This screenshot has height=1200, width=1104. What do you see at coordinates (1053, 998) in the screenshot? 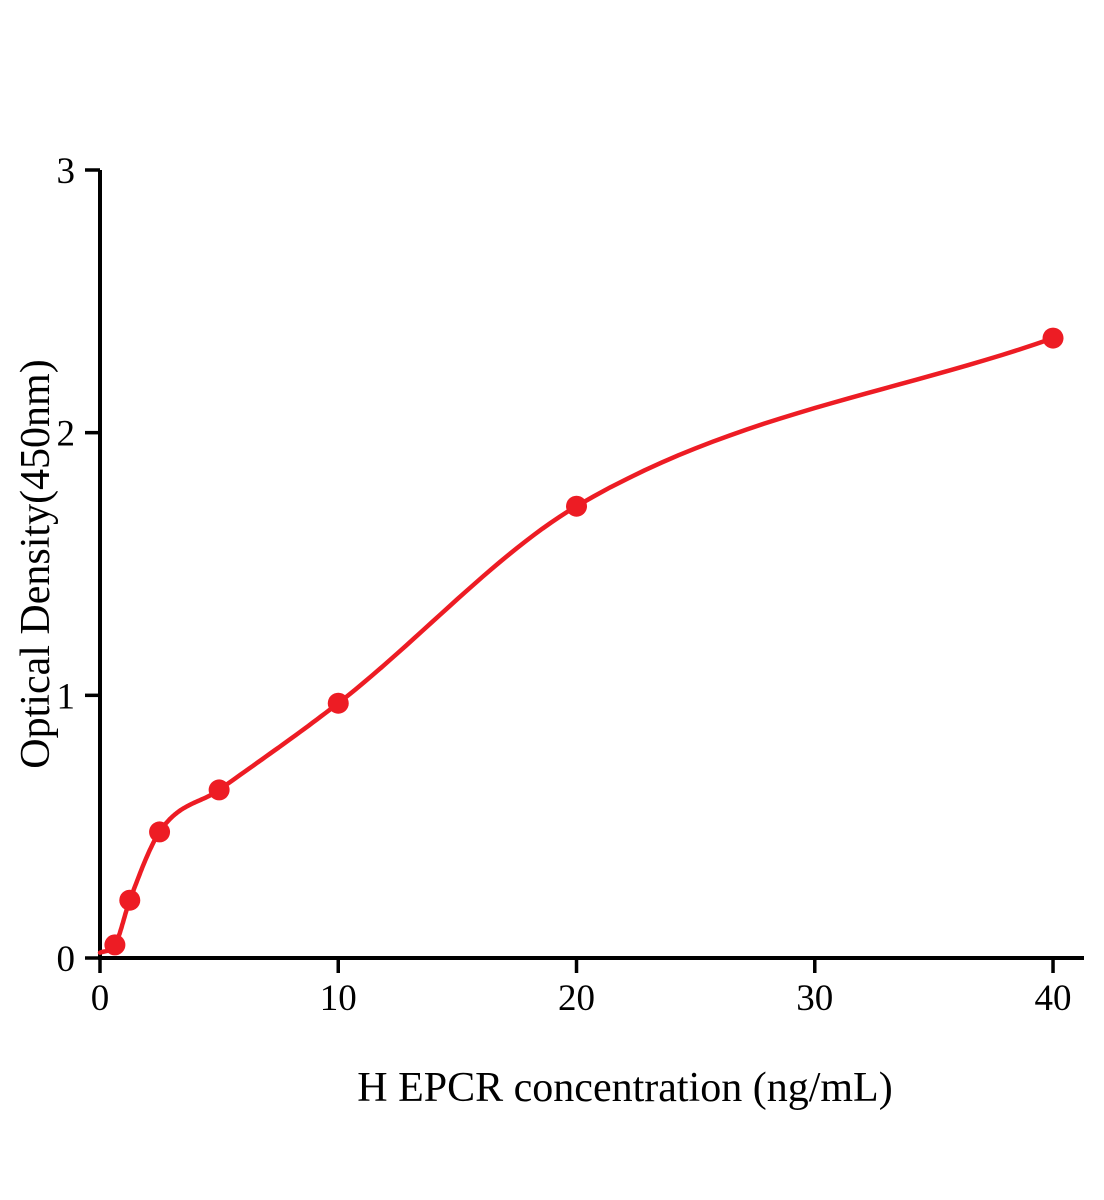
I see `x-tick-label: 40` at bounding box center [1053, 998].